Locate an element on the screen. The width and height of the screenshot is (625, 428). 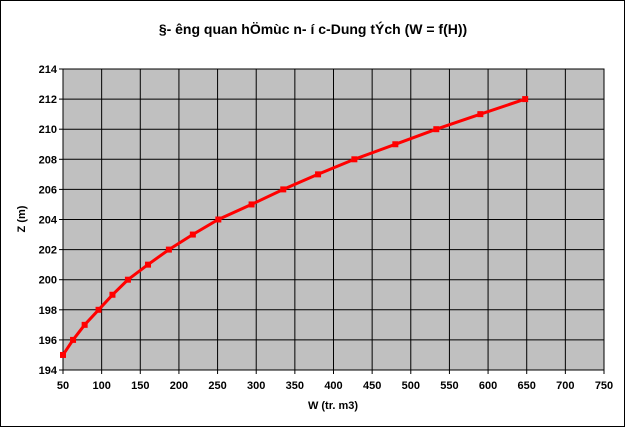
y-tick-label: 196 is located at coordinates (48, 341).